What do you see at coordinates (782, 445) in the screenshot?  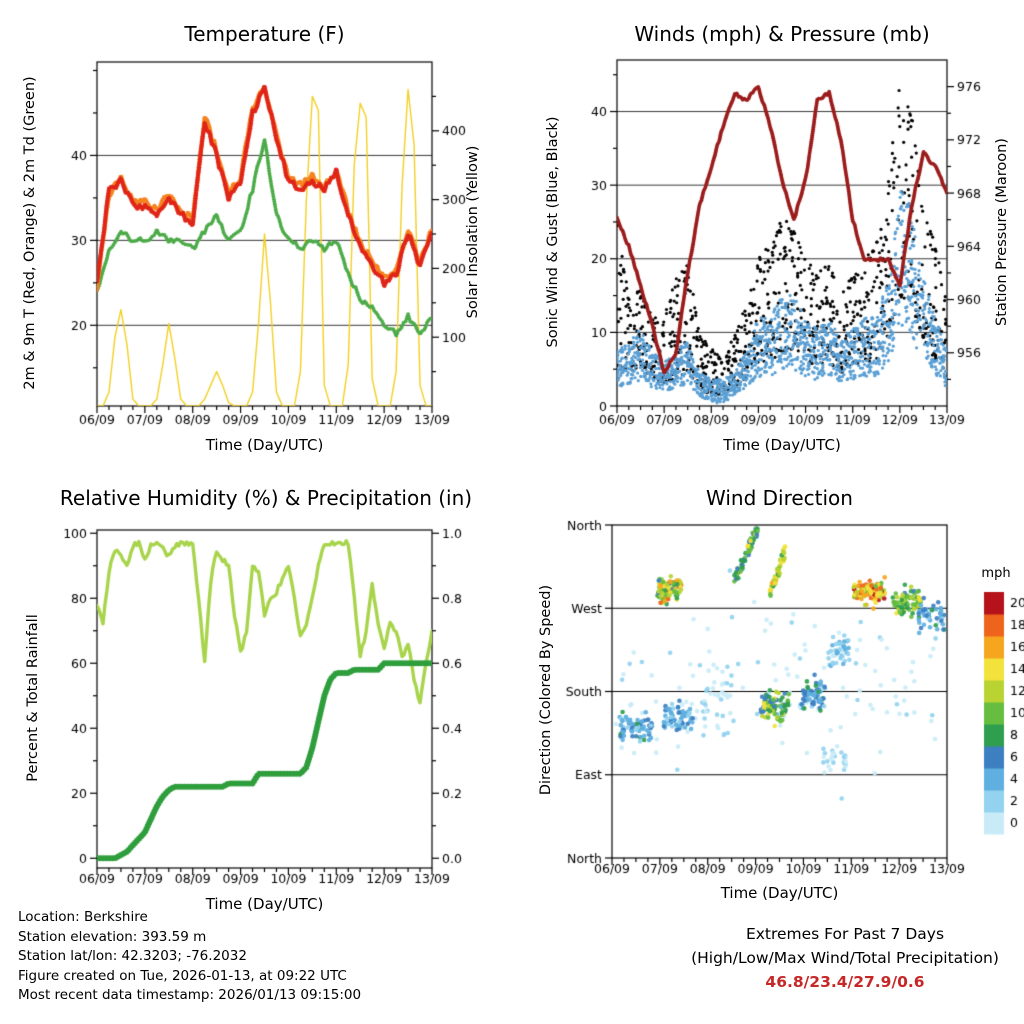 I see `winds-pressure-xaxis-label: Time (Day/UTC)` at bounding box center [782, 445].